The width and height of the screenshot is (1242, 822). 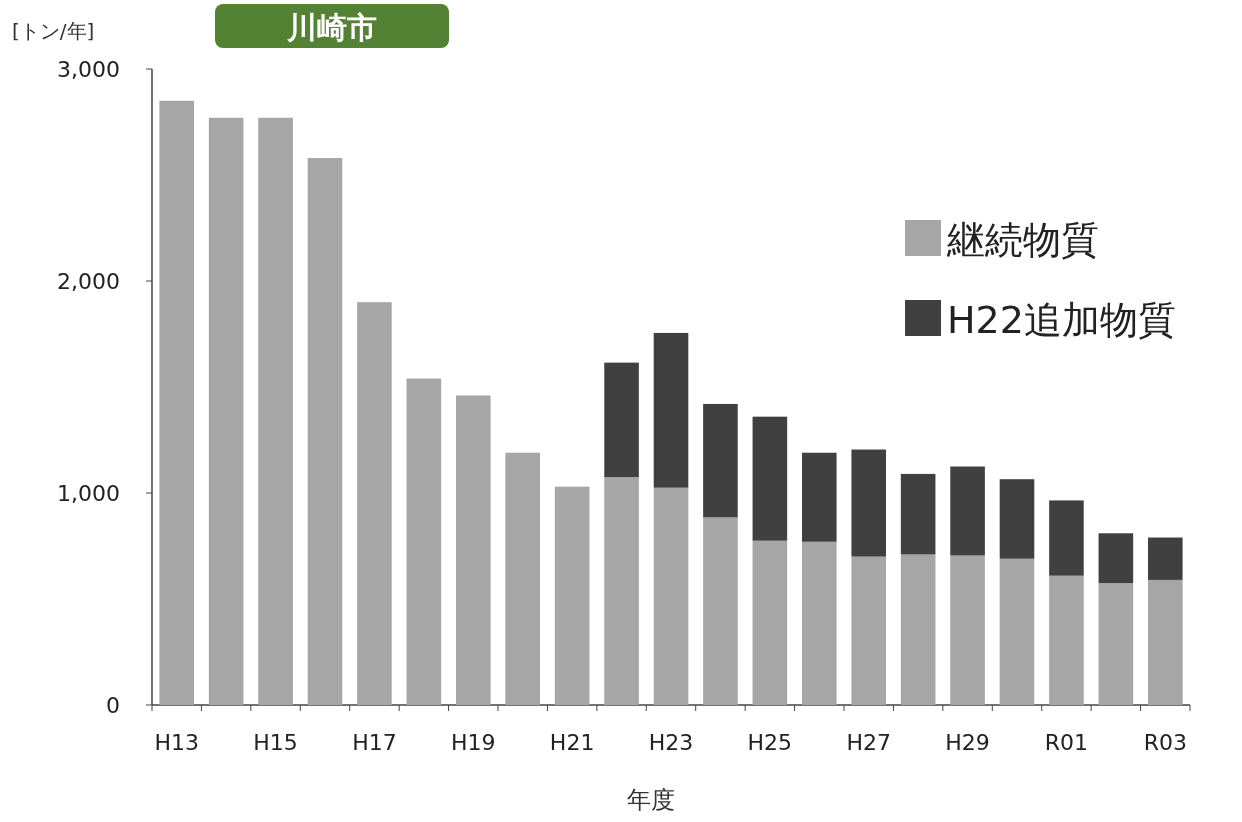 What do you see at coordinates (1061, 320) in the screenshot?
I see `legend-label: H22追加物質` at bounding box center [1061, 320].